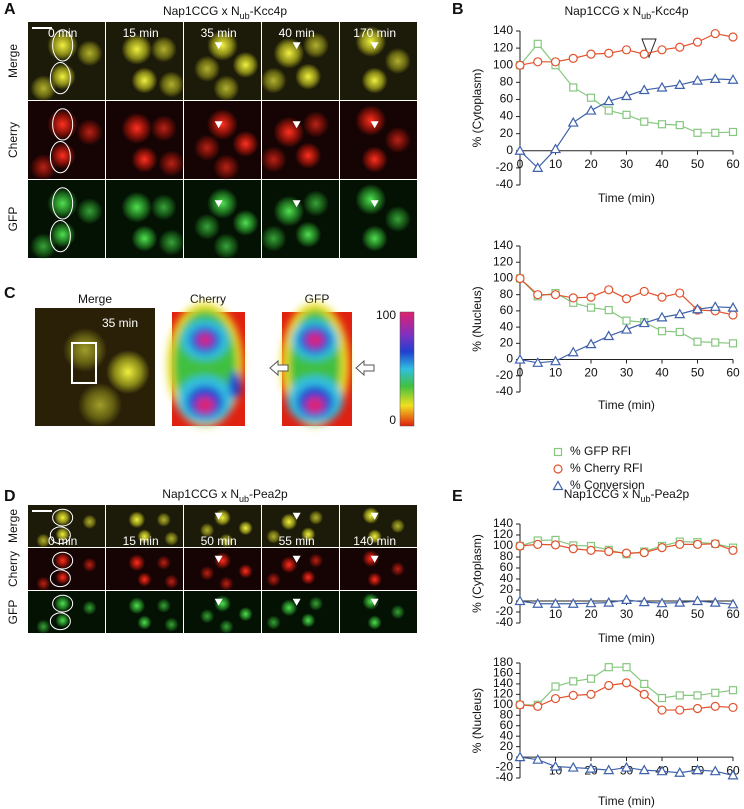 The image size is (744, 809). I want to click on heat-level, so click(235, 385).